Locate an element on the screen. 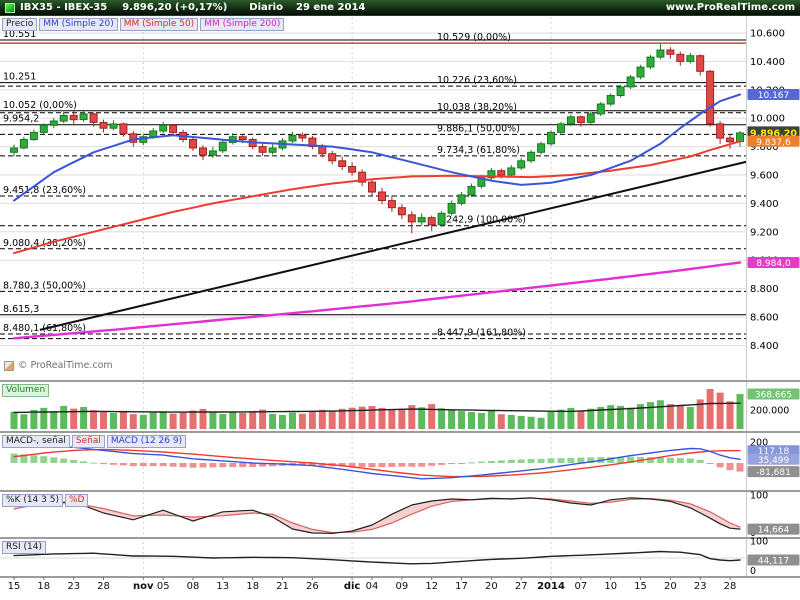  website-link: www.ProRealTime.com is located at coordinates (730, 7).